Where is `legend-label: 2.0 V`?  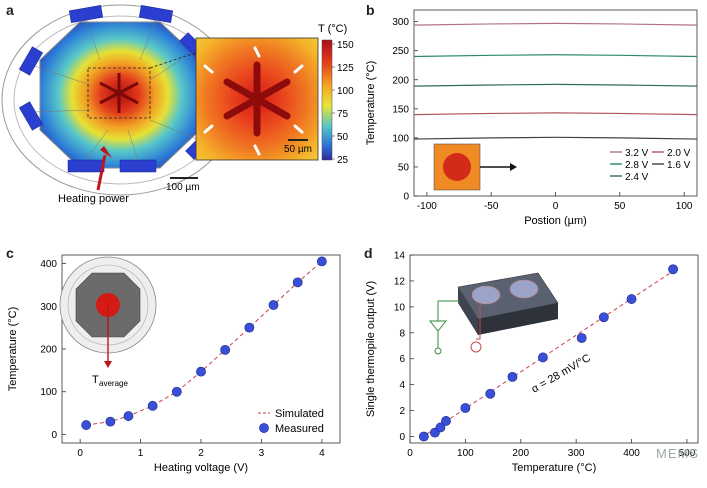
legend-label: 2.0 V is located at coordinates (679, 153).